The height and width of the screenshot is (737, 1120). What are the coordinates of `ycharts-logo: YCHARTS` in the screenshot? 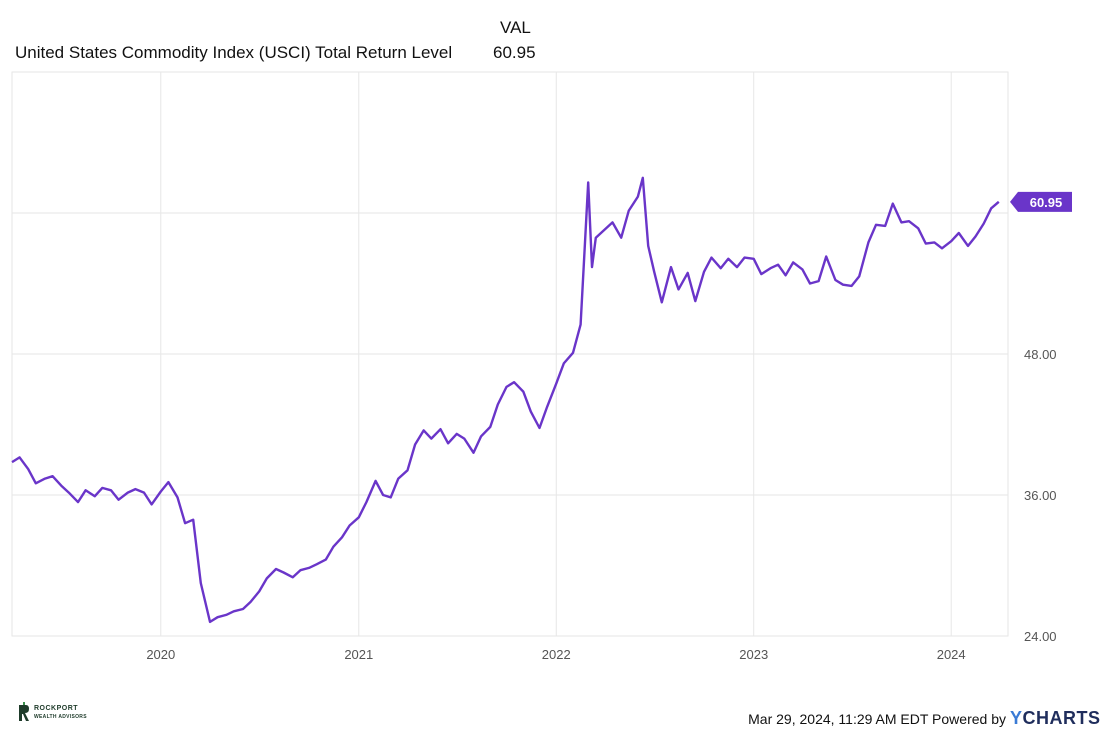 It's located at (1055, 718).